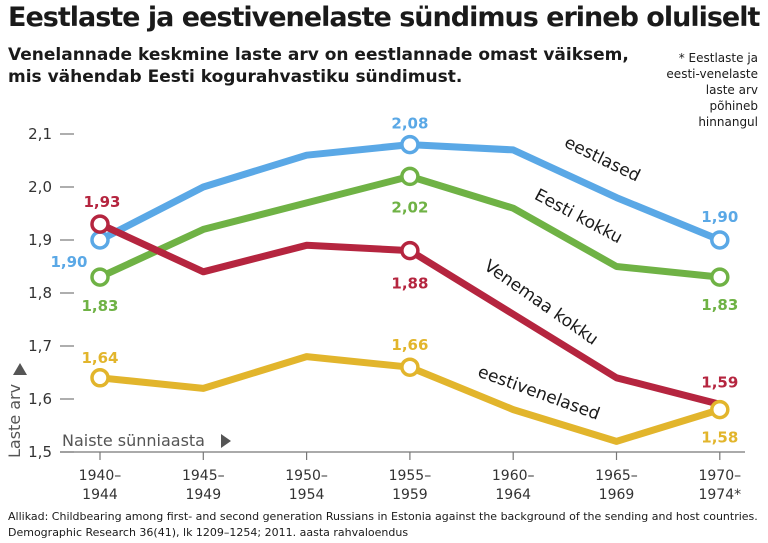 The height and width of the screenshot is (543, 768). I want to click on y-tick-label: 2,1, so click(40, 134).